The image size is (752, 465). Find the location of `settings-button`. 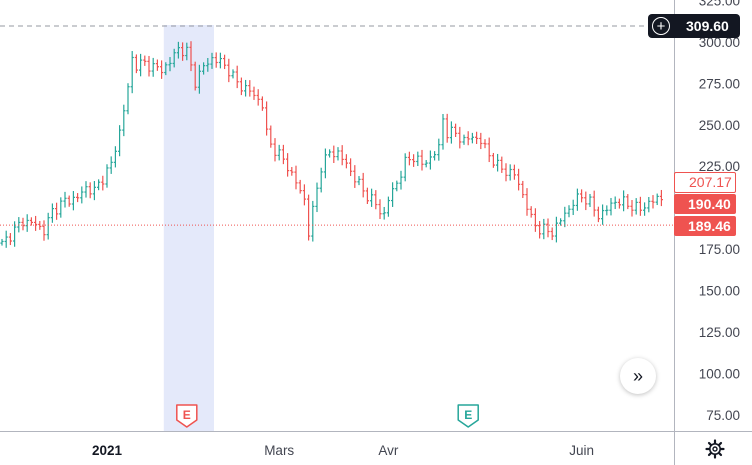

settings-button is located at coordinates (715, 449).